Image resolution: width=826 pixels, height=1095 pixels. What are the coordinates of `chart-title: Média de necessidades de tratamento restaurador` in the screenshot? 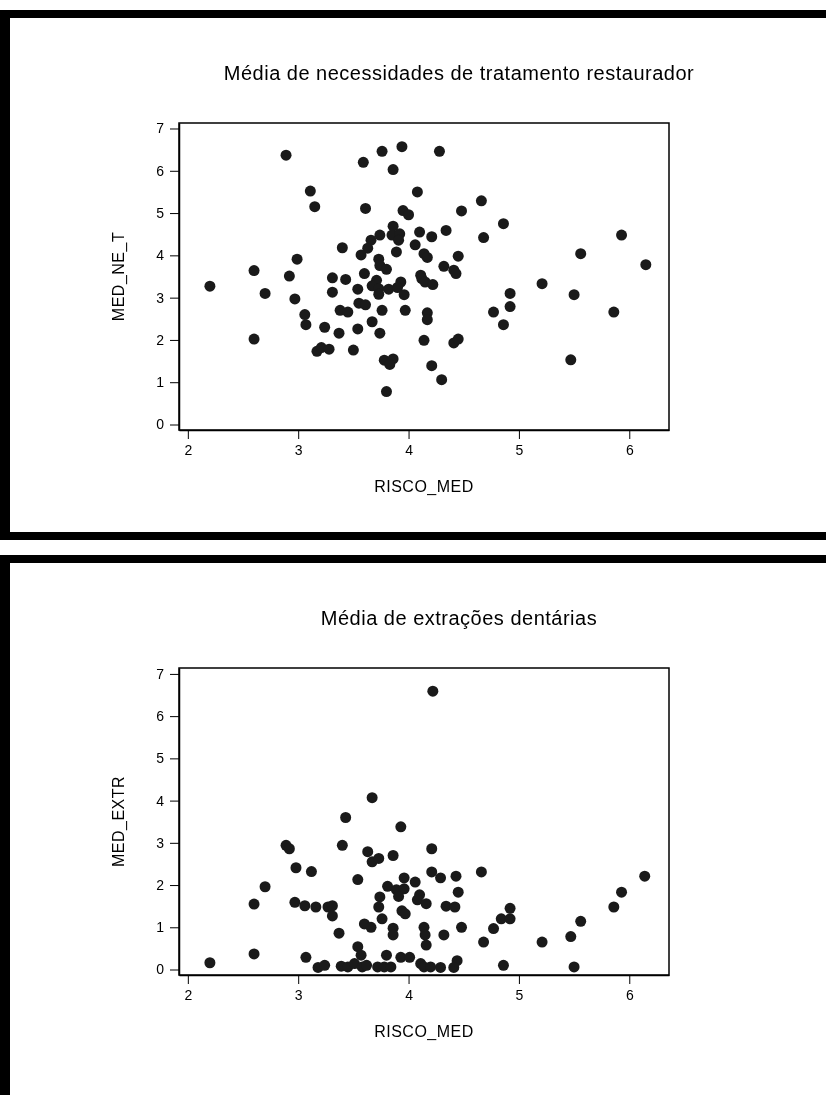 It's located at (459, 73).